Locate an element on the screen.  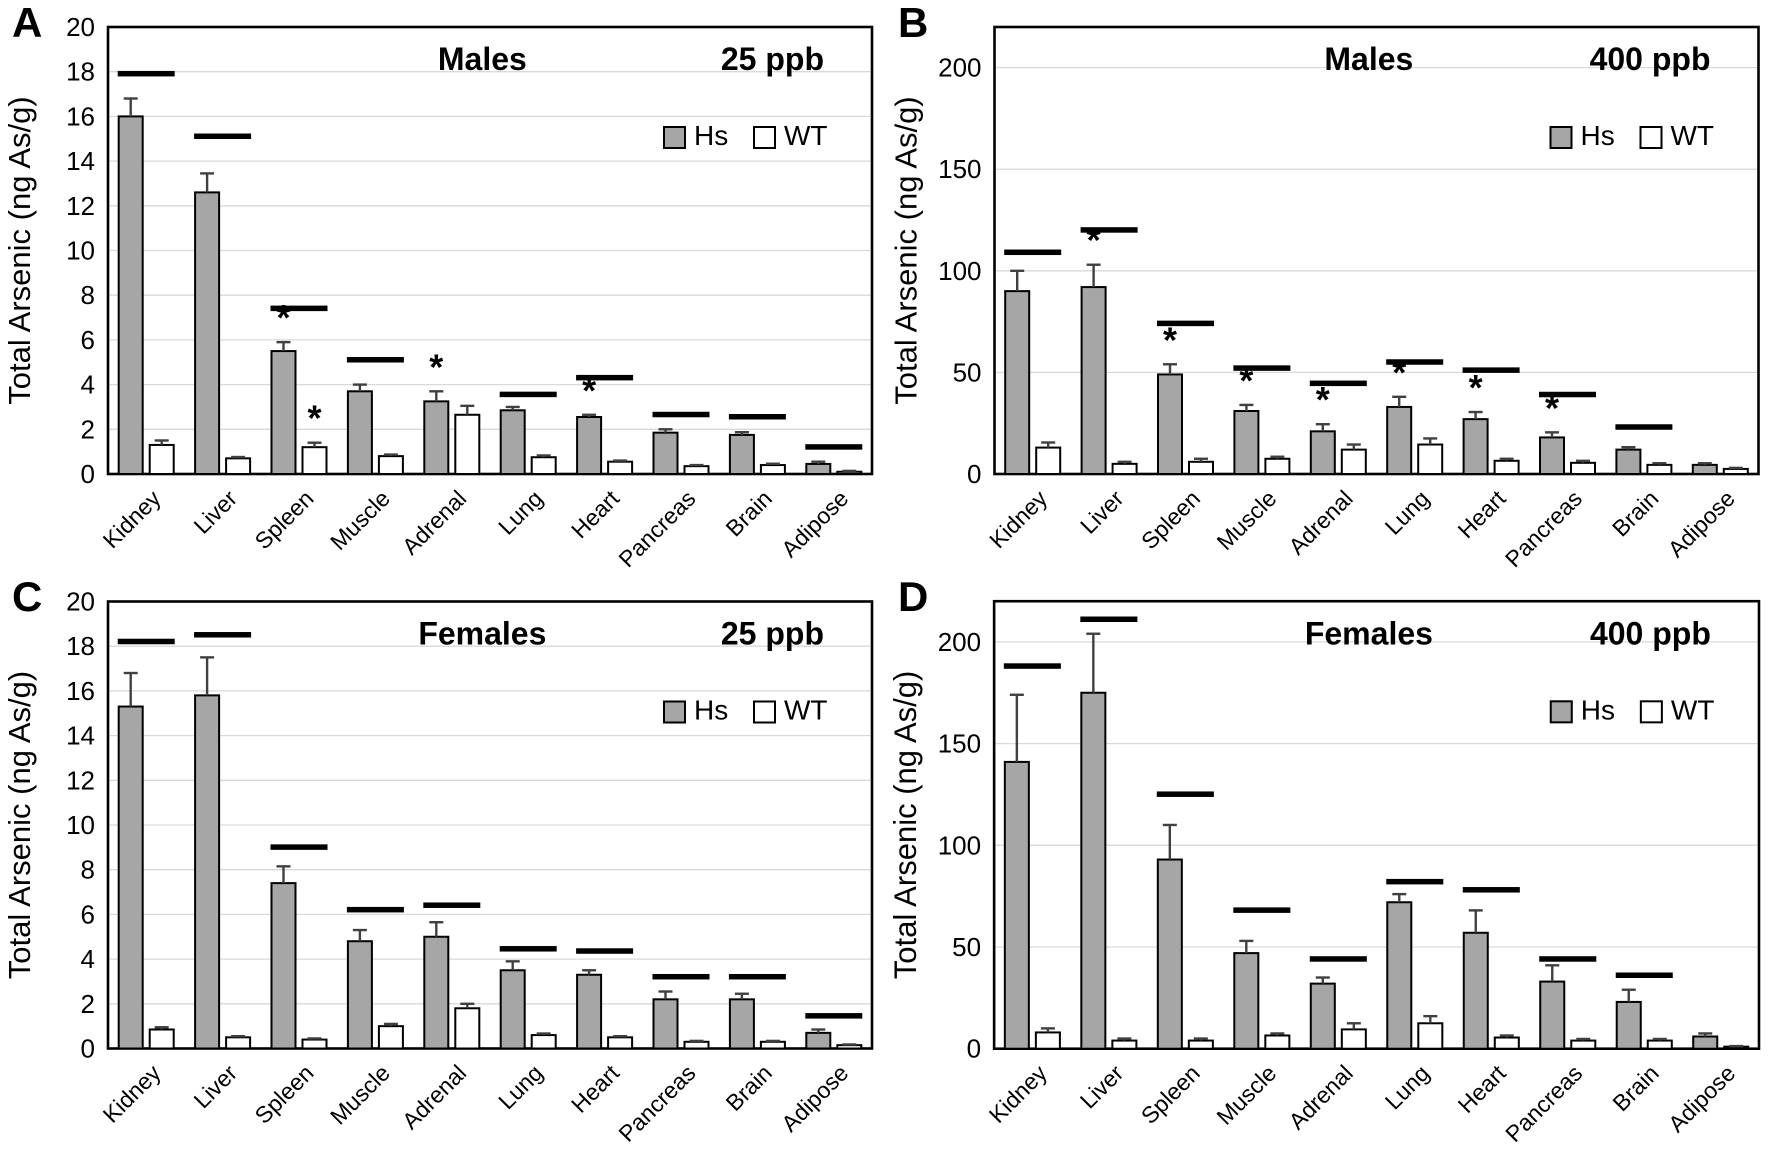
legend-swatch-wt is located at coordinates (1651, 712).